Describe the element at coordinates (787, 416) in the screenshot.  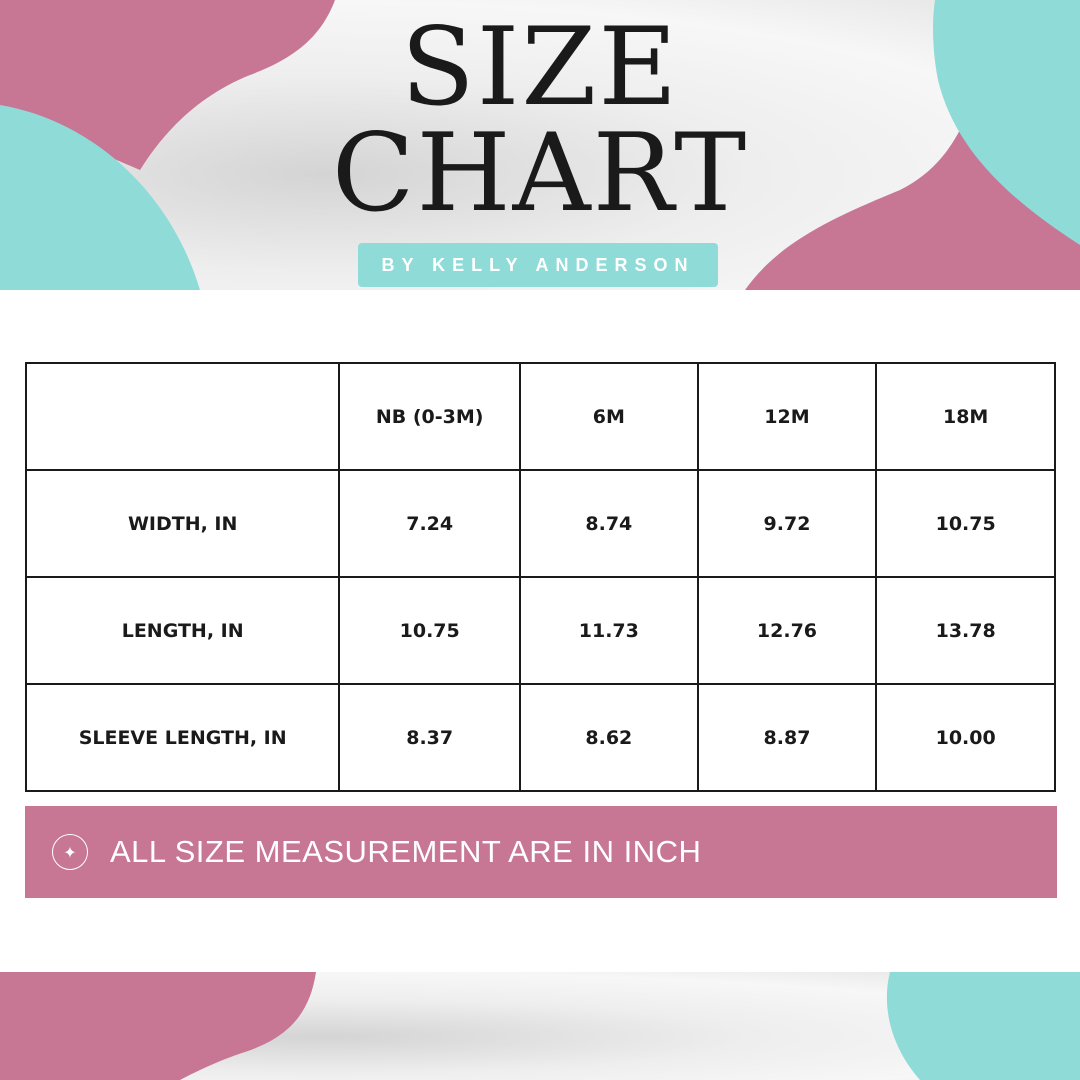
I see `header-cell: 12M` at that location.